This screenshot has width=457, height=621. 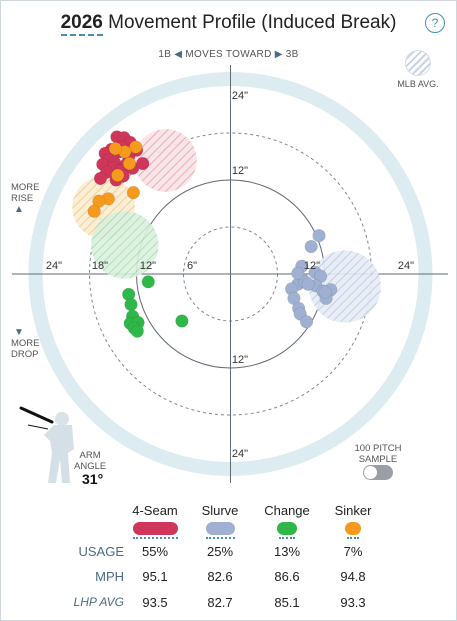 I want to click on more-drop-label: ▼ MORE DROP, so click(x=25, y=343).